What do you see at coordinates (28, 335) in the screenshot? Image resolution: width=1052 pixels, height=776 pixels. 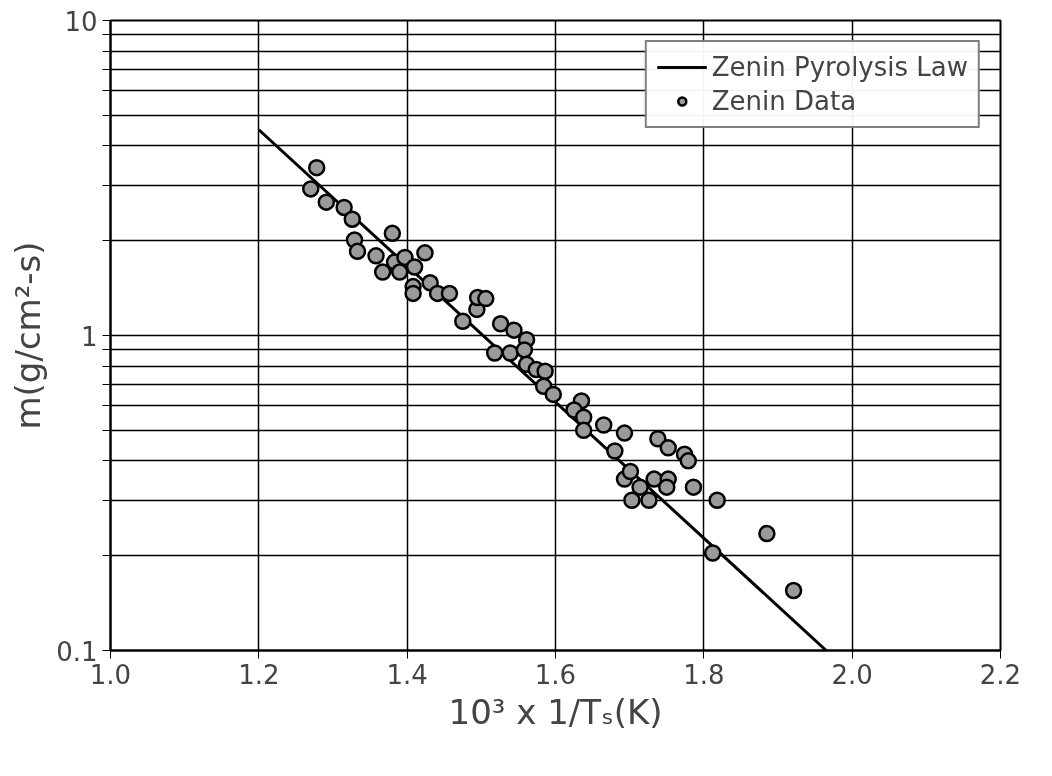 I see `y-axis-title: m(g/cm²-s)` at bounding box center [28, 335].